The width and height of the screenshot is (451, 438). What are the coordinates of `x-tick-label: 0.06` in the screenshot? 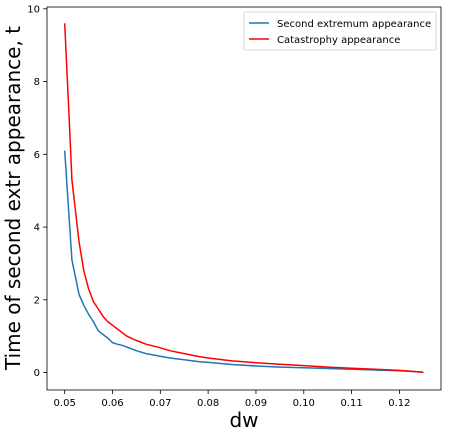 It's located at (112, 403).